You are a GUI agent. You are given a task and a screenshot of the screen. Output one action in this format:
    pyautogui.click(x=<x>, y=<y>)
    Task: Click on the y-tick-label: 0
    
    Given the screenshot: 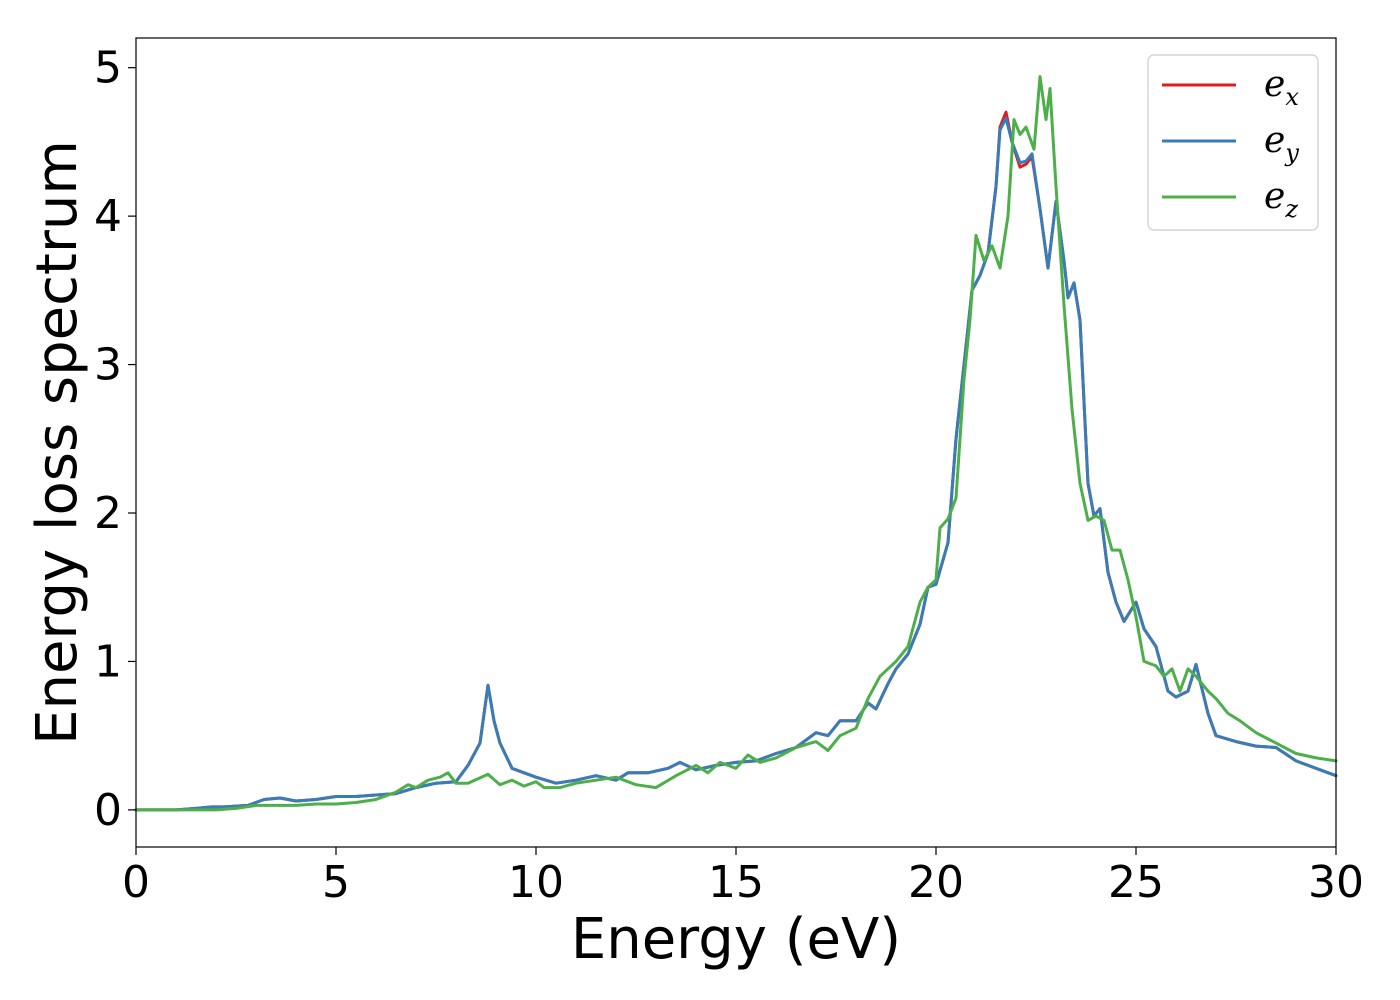 What is the action you would take?
    pyautogui.click(x=108, y=810)
    